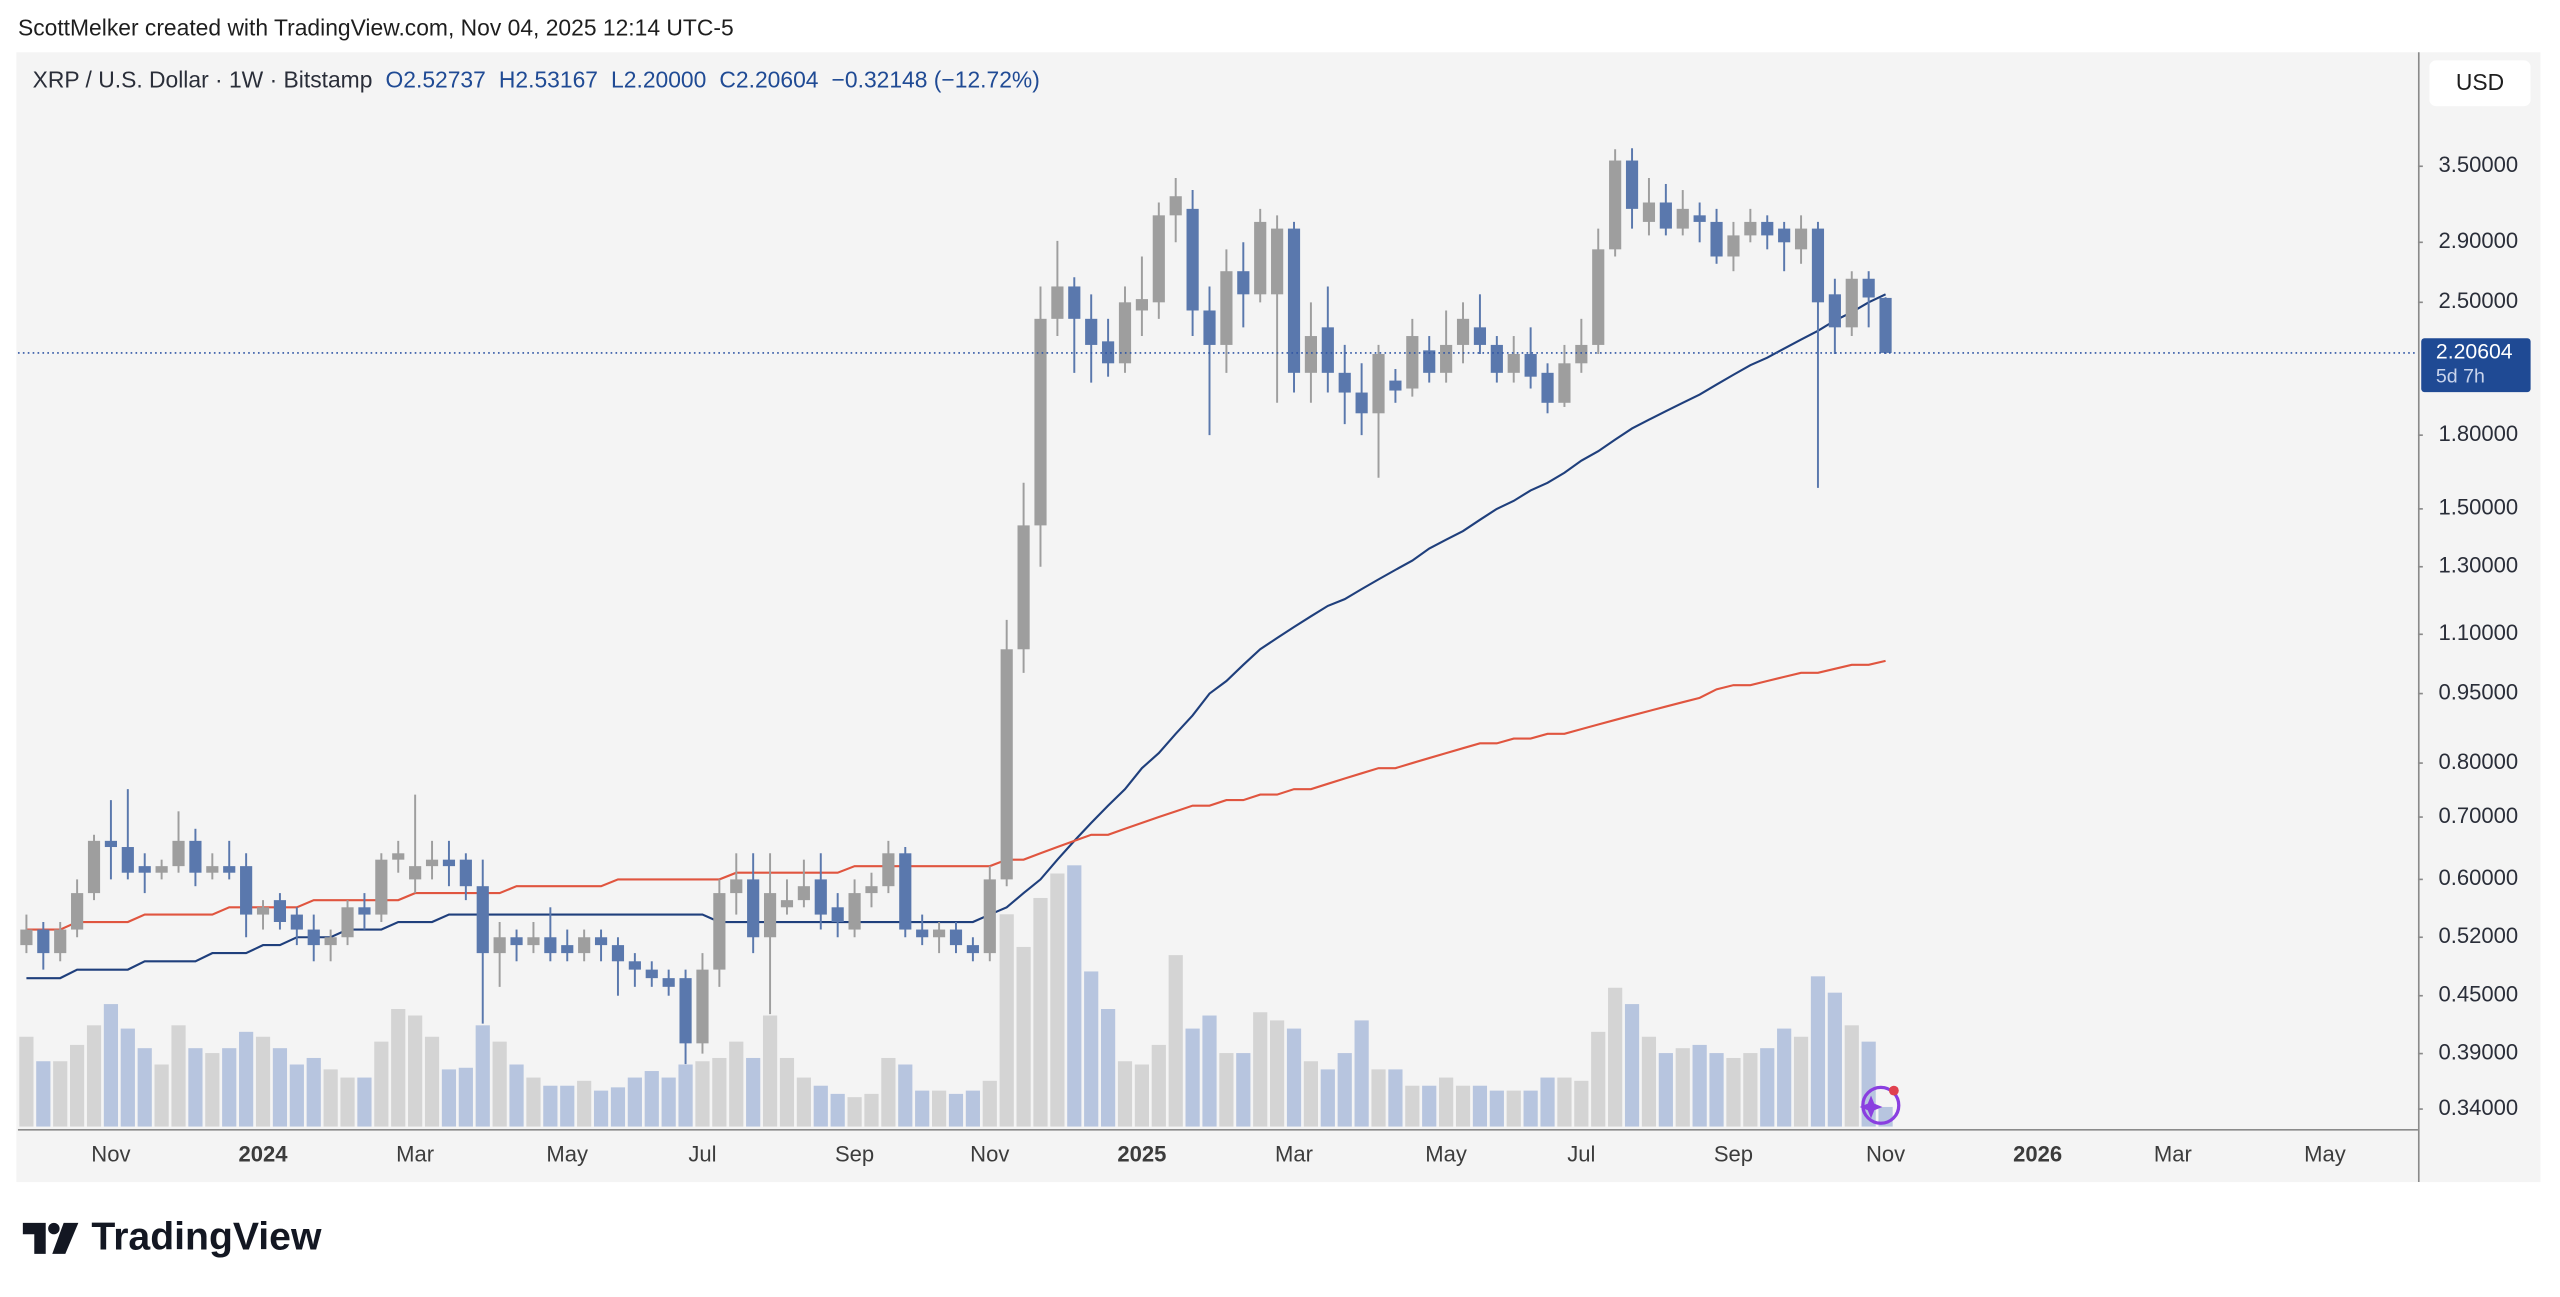  I want to click on x-tick-label: 2025, so click(1141, 1154).